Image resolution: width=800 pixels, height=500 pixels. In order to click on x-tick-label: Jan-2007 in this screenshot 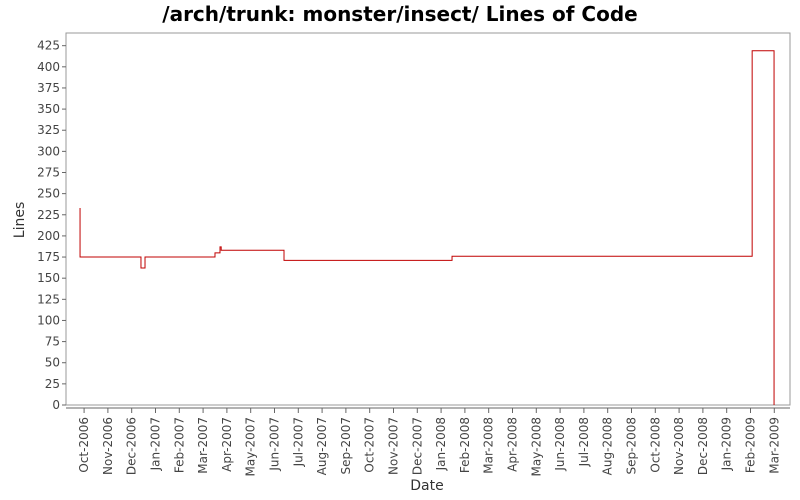, I will do `click(155, 444)`.